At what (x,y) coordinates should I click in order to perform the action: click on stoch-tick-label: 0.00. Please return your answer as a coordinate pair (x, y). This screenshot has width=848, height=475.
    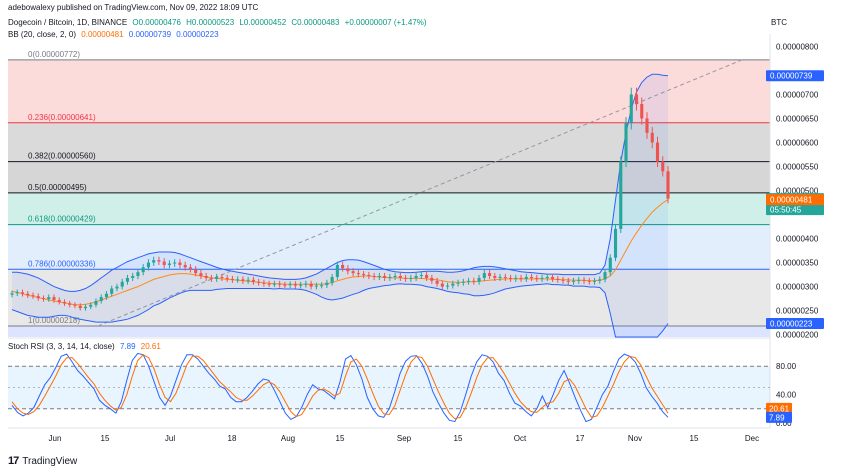
    Looking at the image, I should click on (784, 423).